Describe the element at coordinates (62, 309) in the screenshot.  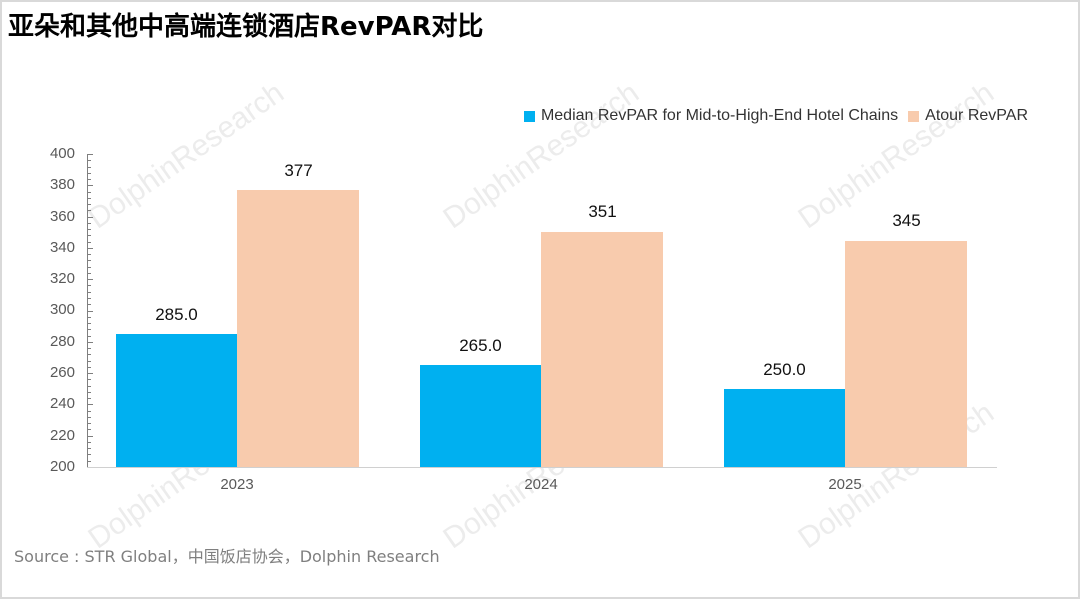
I see `y-tick-label: 300` at that location.